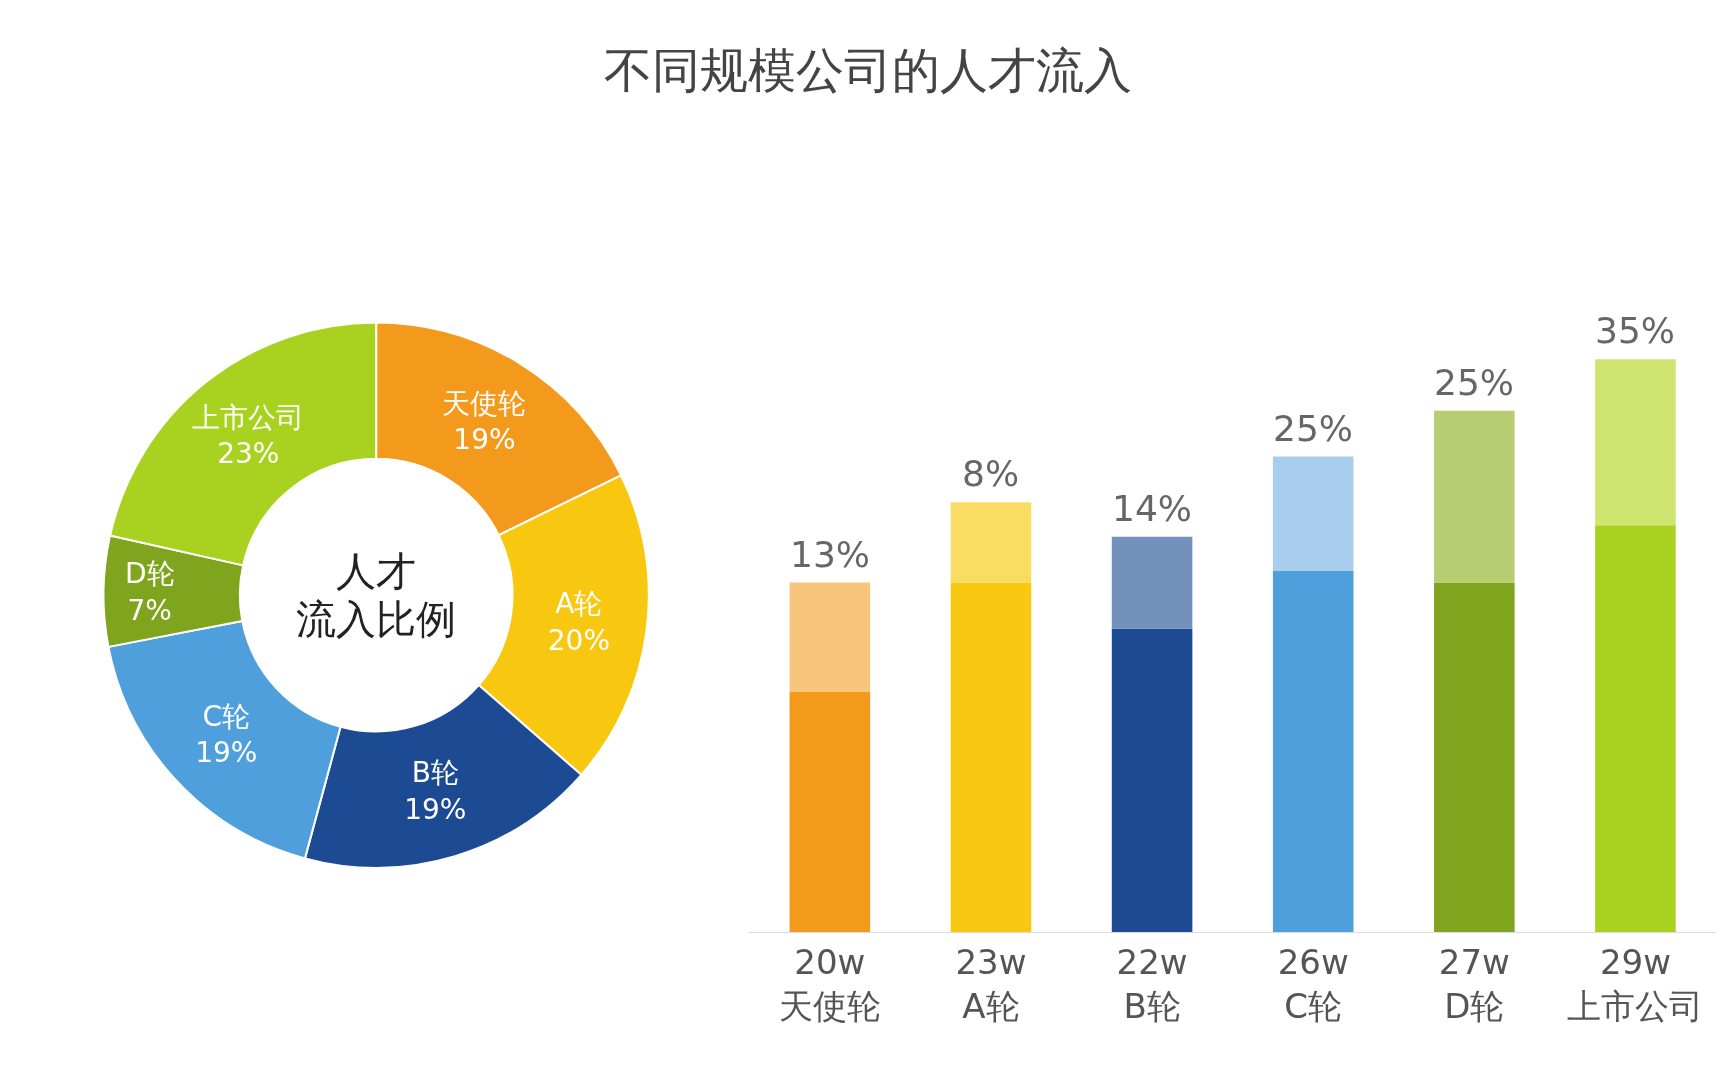 Image resolution: width=1736 pixels, height=1072 pixels. What do you see at coordinates (578, 640) in the screenshot?
I see `data-label: 20%` at bounding box center [578, 640].